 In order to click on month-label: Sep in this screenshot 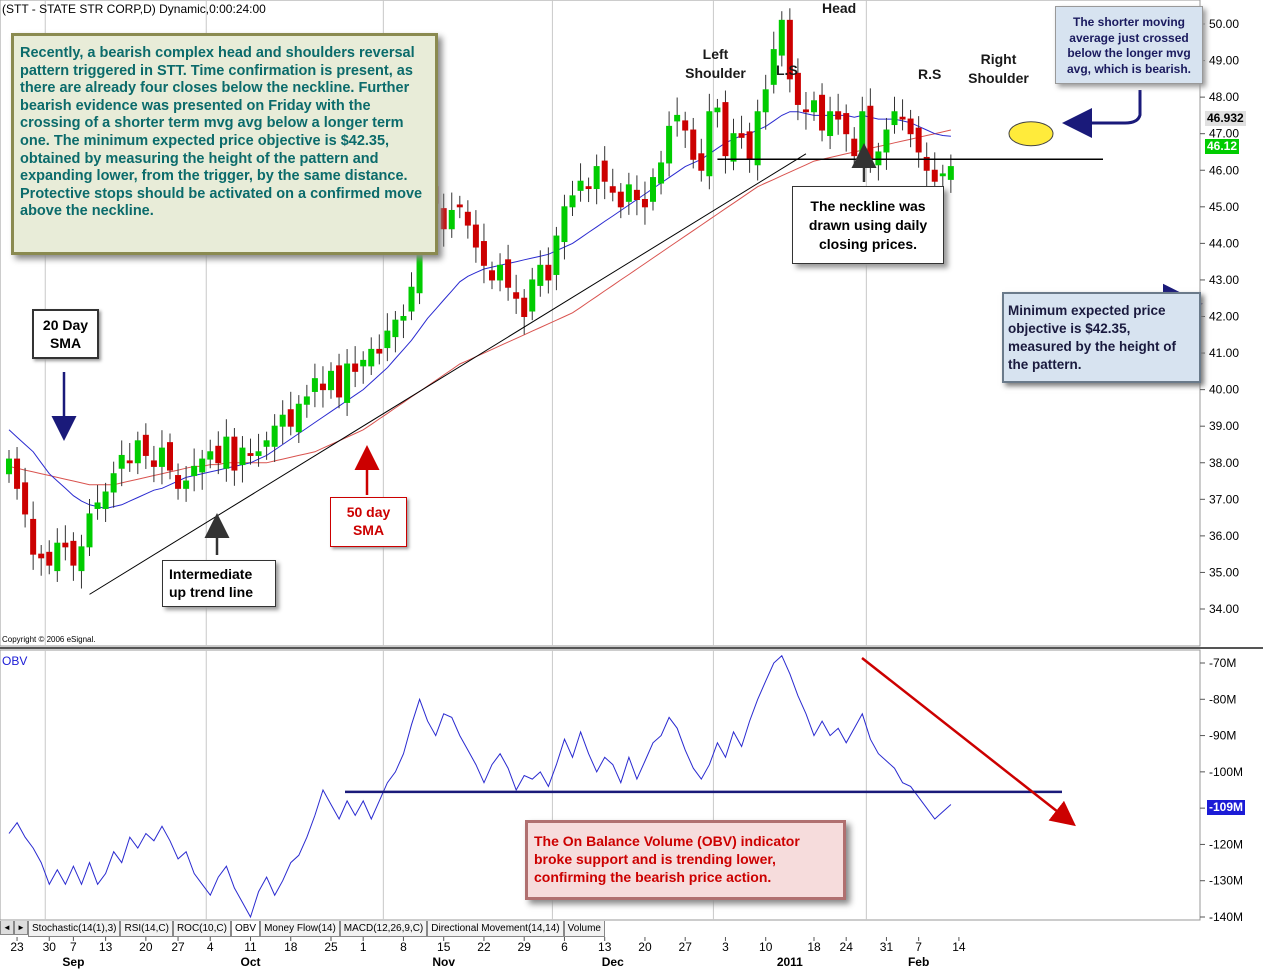, I will do `click(73, 962)`.